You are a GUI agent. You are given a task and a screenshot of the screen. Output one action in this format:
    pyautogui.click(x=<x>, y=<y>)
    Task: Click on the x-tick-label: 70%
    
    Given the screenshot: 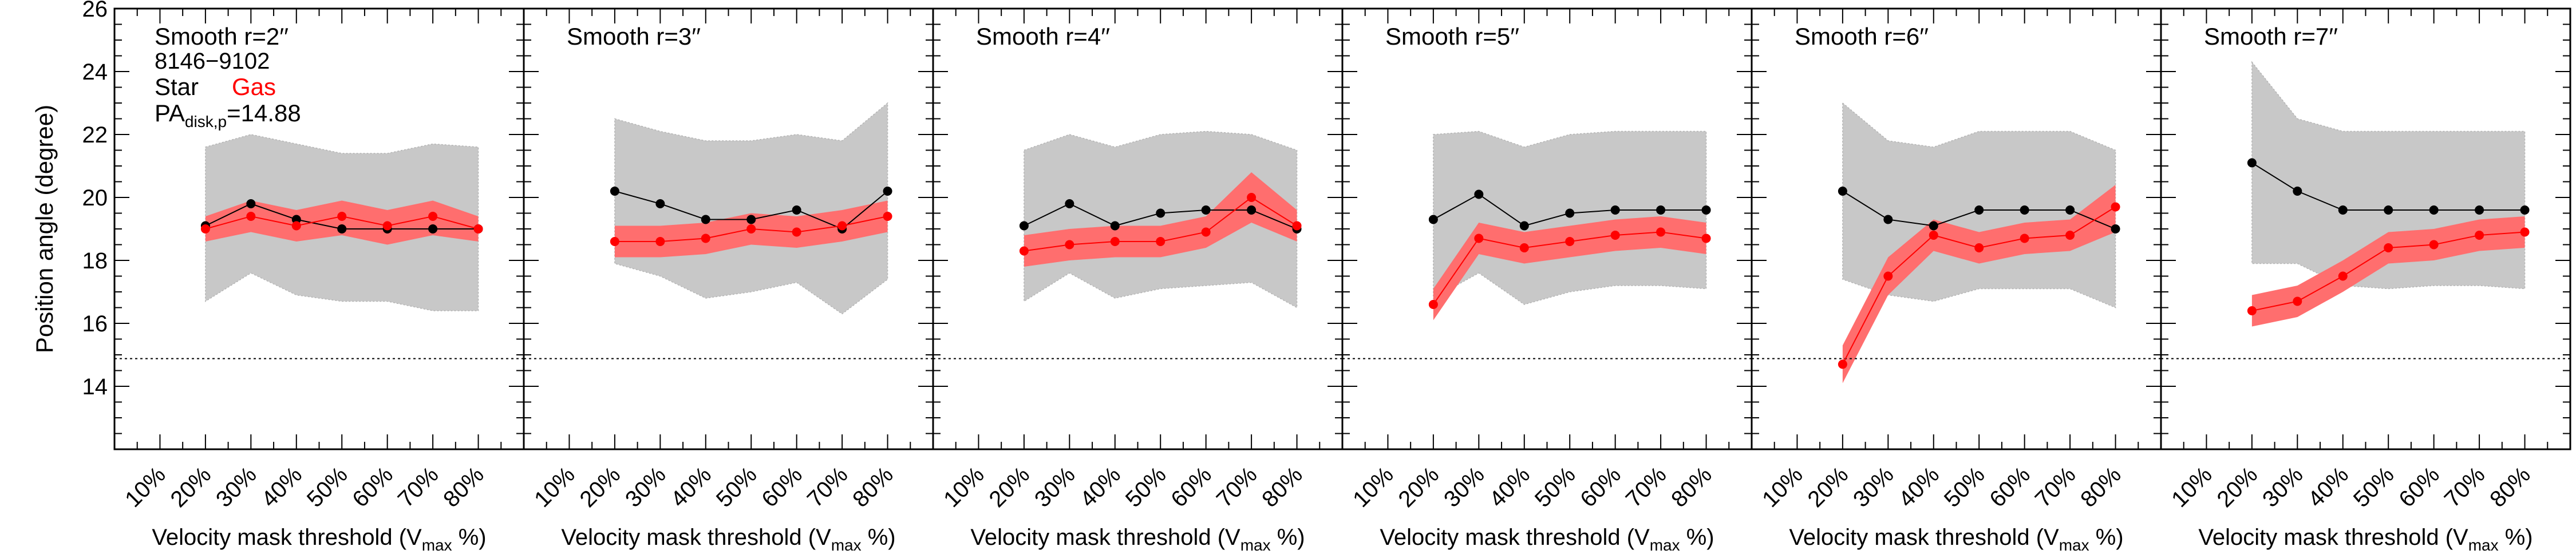 What is the action you would take?
    pyautogui.click(x=1646, y=487)
    